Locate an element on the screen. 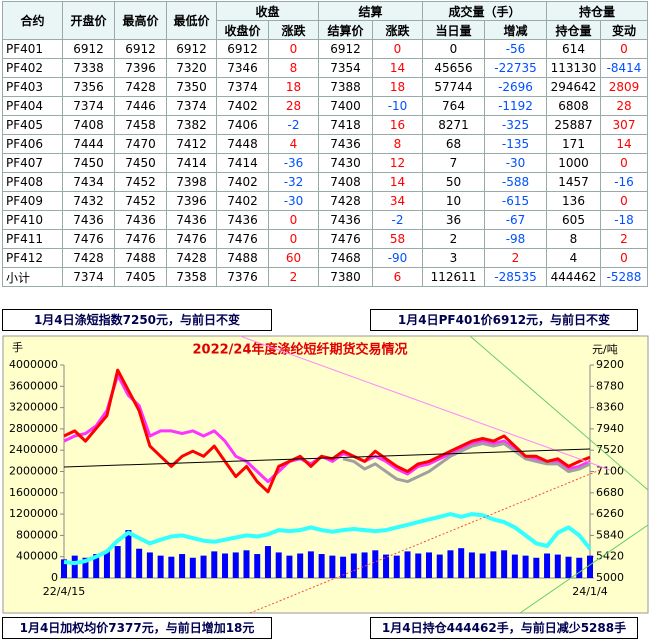 The height and width of the screenshot is (641, 652). y2-tick-label: 7520 is located at coordinates (610, 449).